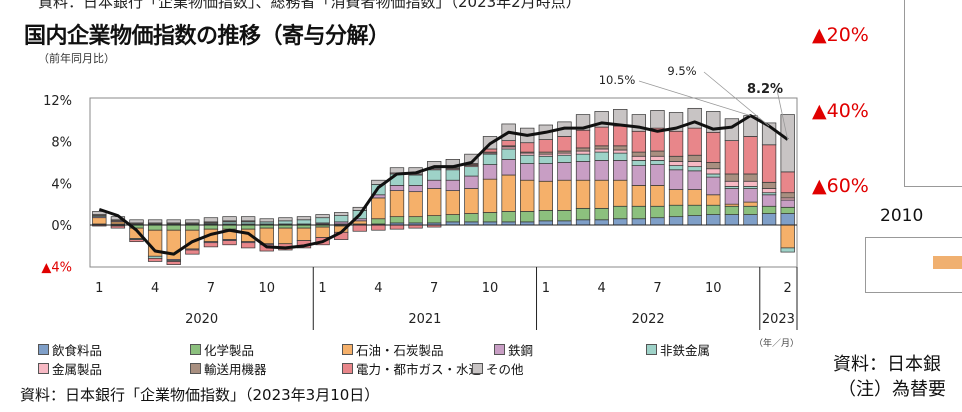 The height and width of the screenshot is (412, 962). I want to click on x-month-label: 7, so click(211, 288).